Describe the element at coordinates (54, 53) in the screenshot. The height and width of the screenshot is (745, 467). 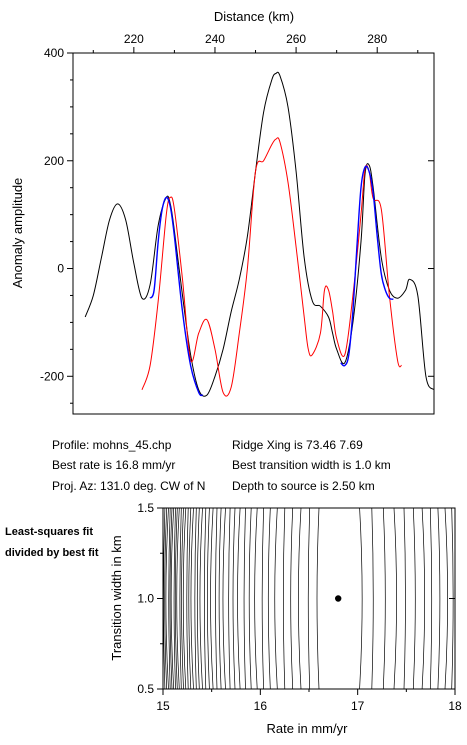
I see `top-y-tick-label: 400` at that location.